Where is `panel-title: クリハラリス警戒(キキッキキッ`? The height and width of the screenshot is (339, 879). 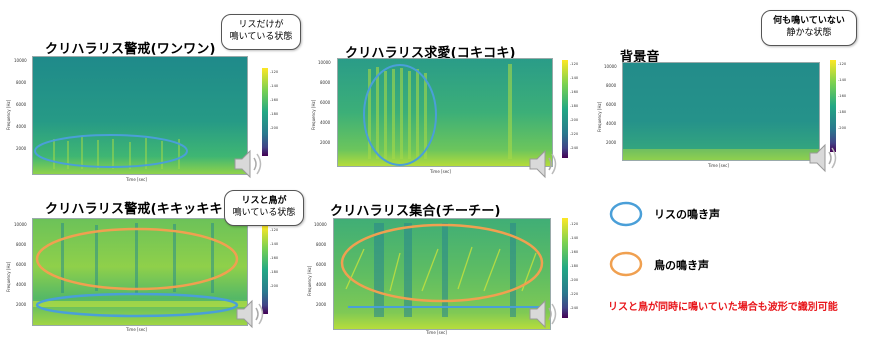
panel-title: クリハラリス警戒(キキッキキッ is located at coordinates (140, 209).